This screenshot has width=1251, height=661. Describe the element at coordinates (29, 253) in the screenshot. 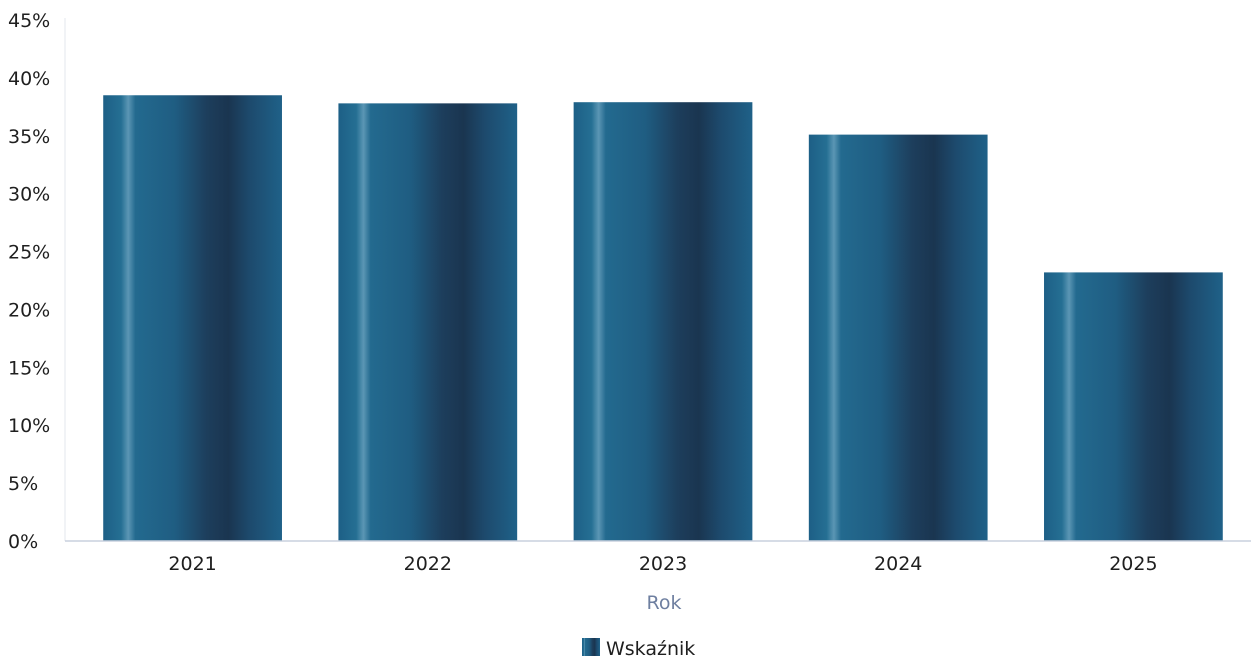

I see `y-tick-label: 25%` at that location.